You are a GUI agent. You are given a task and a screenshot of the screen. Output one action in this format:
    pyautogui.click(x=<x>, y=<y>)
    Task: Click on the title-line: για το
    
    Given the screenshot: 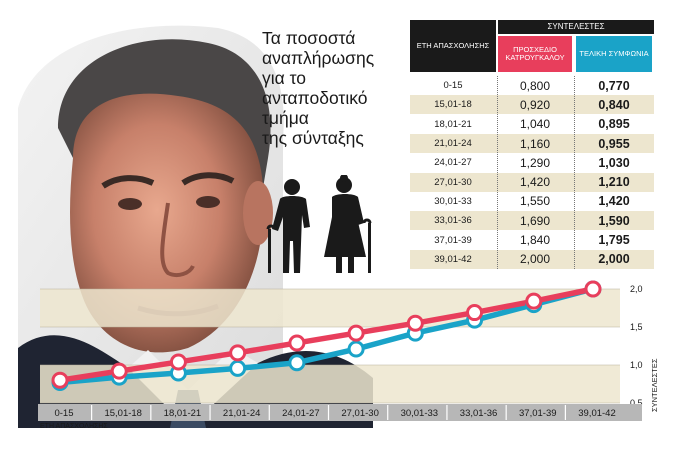 What is the action you would take?
    pyautogui.click(x=284, y=78)
    